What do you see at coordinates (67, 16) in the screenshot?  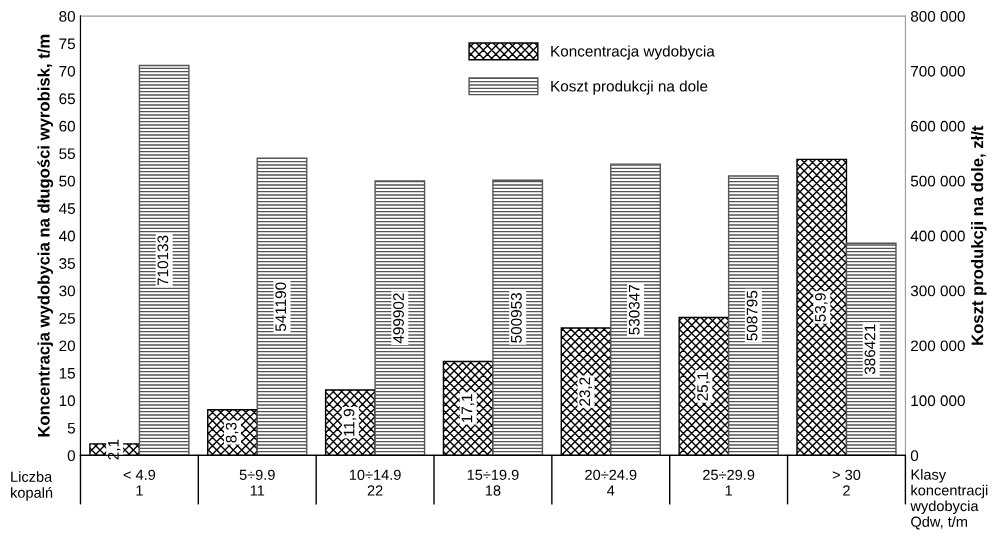 I see `y-tick-label: 80` at bounding box center [67, 16].